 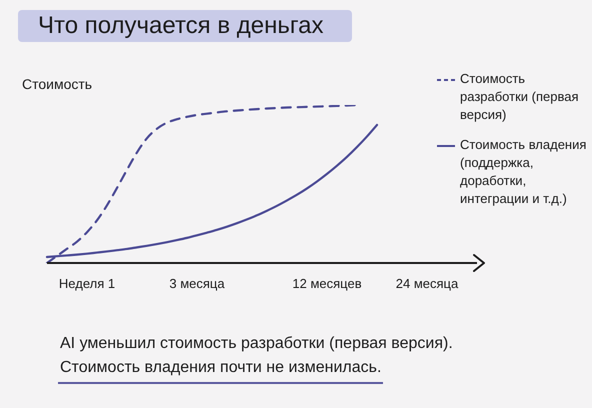 I want to click on chart-title: Что получается в деньгах, so click(x=181, y=26).